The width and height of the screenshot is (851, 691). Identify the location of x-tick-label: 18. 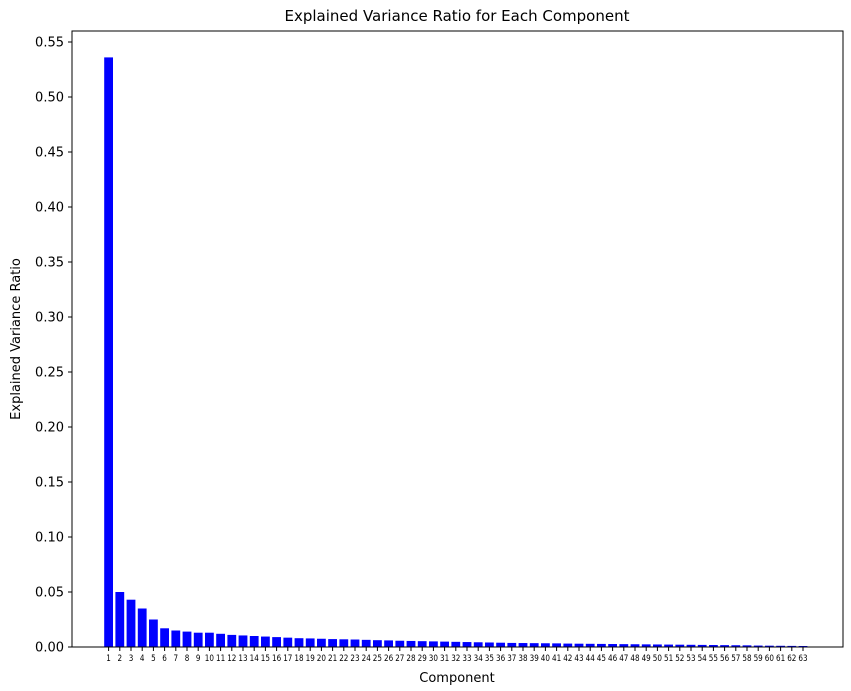
(298, 658).